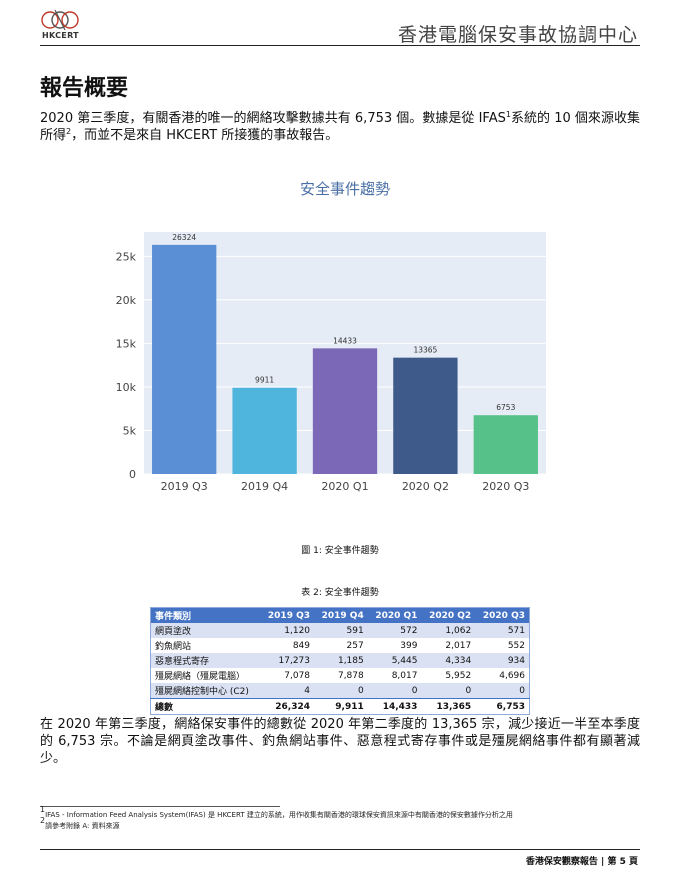 The image size is (680, 880). What do you see at coordinates (43, 809) in the screenshot?
I see `footnote-mark: 1` at bounding box center [43, 809].